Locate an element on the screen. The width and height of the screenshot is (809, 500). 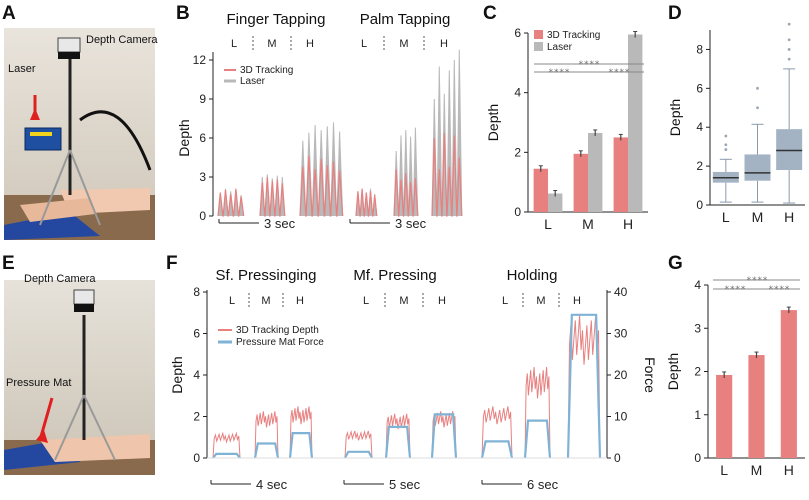
b-ytick-label: 12 is located at coordinates (200, 60).